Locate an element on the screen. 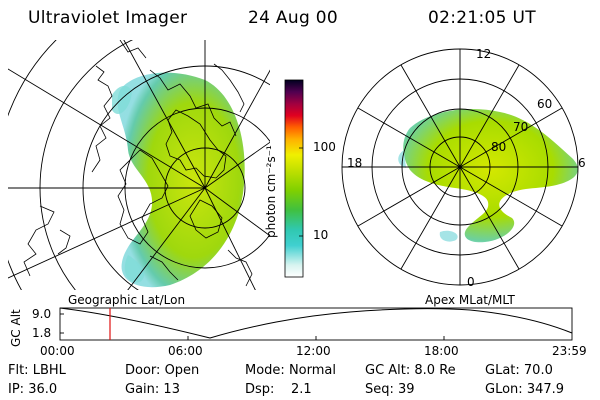  mlt-label-0: 0 is located at coordinates (471, 282).